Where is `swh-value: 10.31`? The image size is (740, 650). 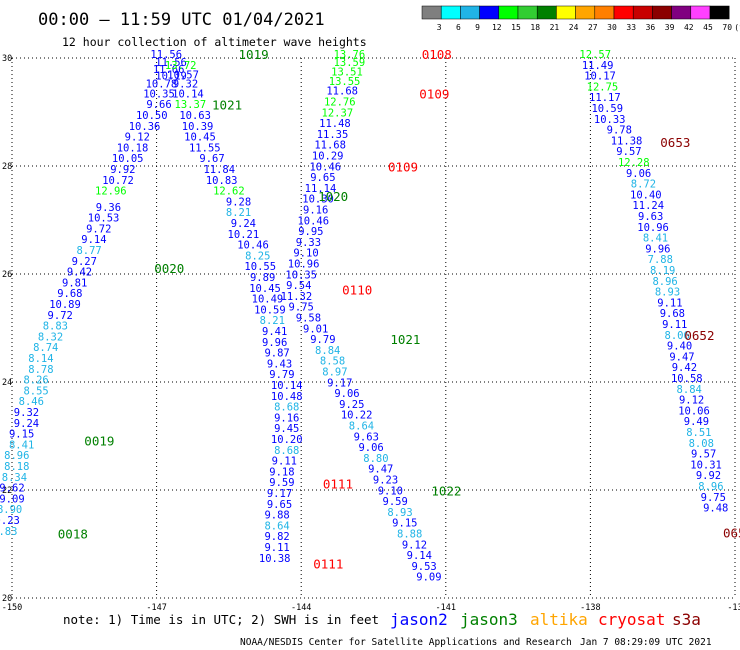 swh-value: 10.31 is located at coordinates (706, 465).